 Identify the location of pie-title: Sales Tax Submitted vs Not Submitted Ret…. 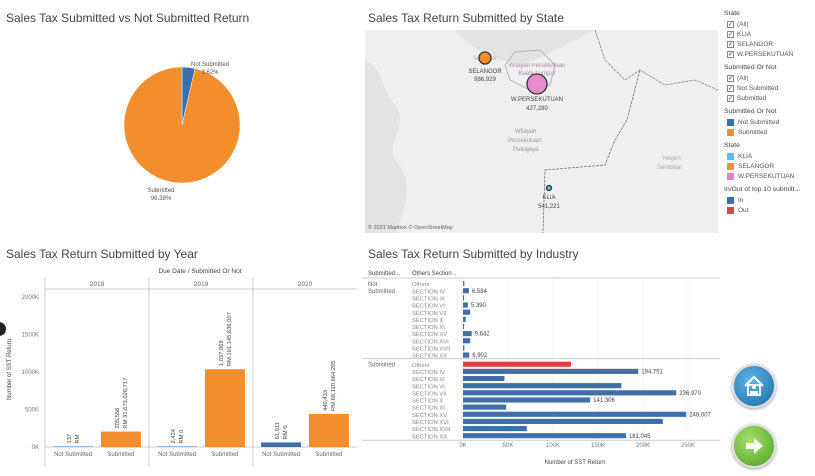
(128, 18).